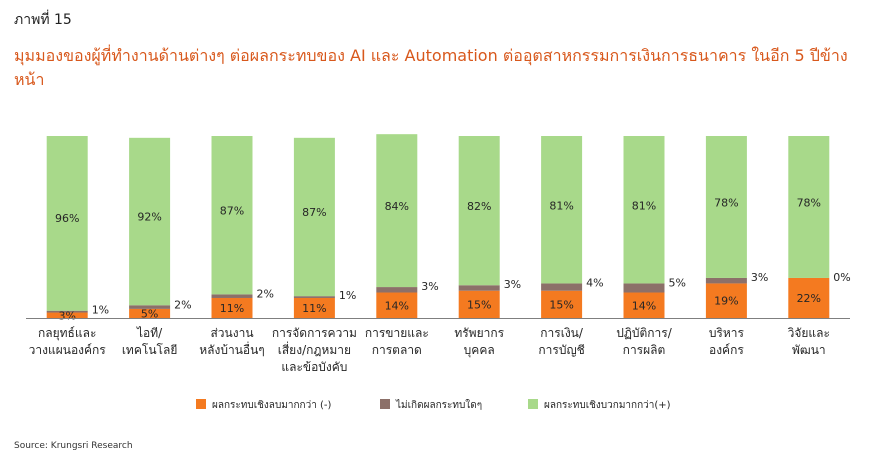 Image resolution: width=870 pixels, height=471 pixels. What do you see at coordinates (231, 333) in the screenshot?
I see `x-tick-label: ส่วนงาน` at bounding box center [231, 333].